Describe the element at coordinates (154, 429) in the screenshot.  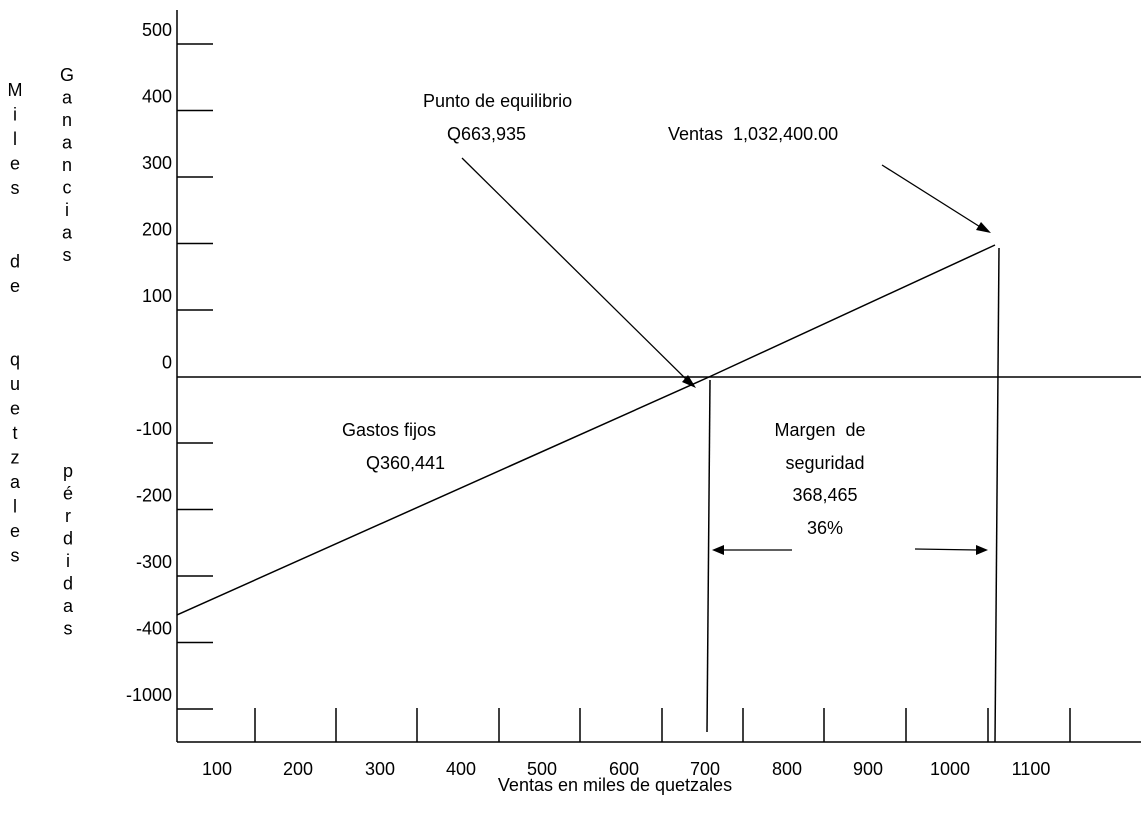
I see `y-tick-label: -100` at that location.